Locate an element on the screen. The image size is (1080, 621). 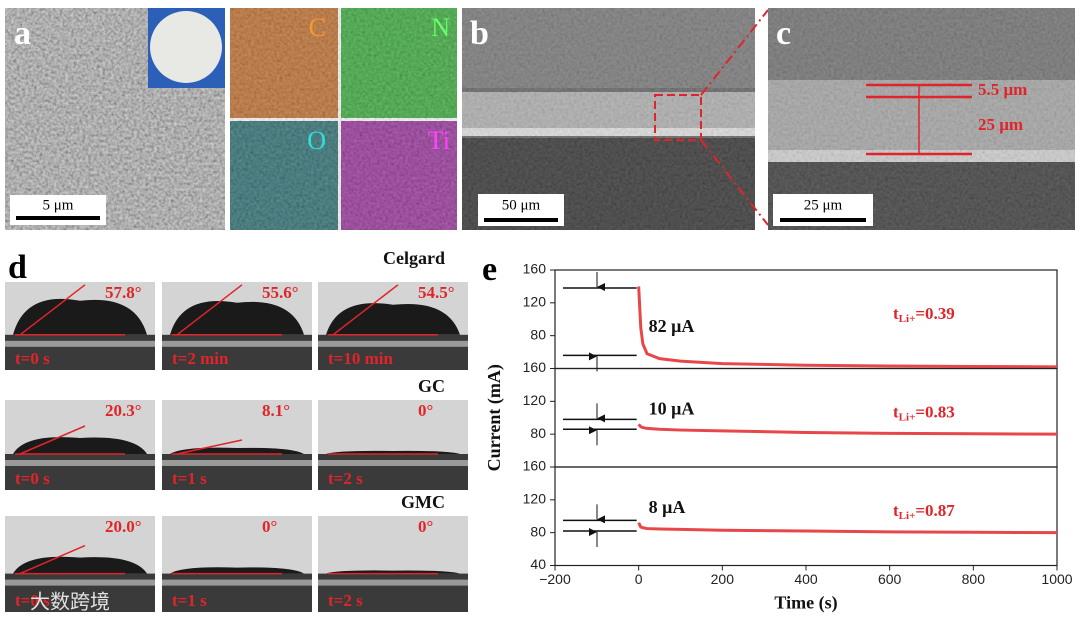
transference-label: tLi+=0.83 is located at coordinates (924, 412).